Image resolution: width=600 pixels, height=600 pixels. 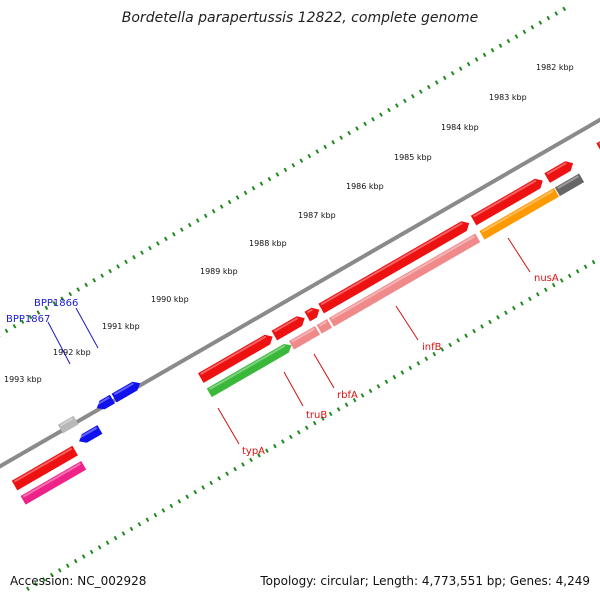 I want to click on cds-gray-highlight, so click(x=67, y=422).